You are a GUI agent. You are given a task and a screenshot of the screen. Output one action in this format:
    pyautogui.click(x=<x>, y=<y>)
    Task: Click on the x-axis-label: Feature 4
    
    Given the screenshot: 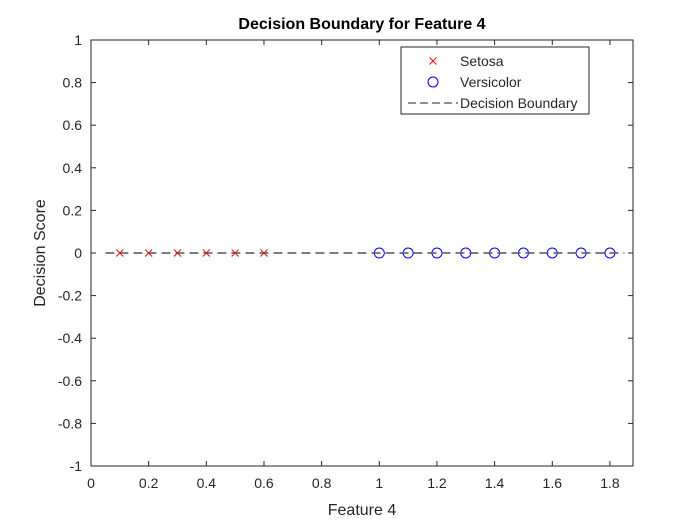 What is the action you would take?
    pyautogui.click(x=362, y=510)
    